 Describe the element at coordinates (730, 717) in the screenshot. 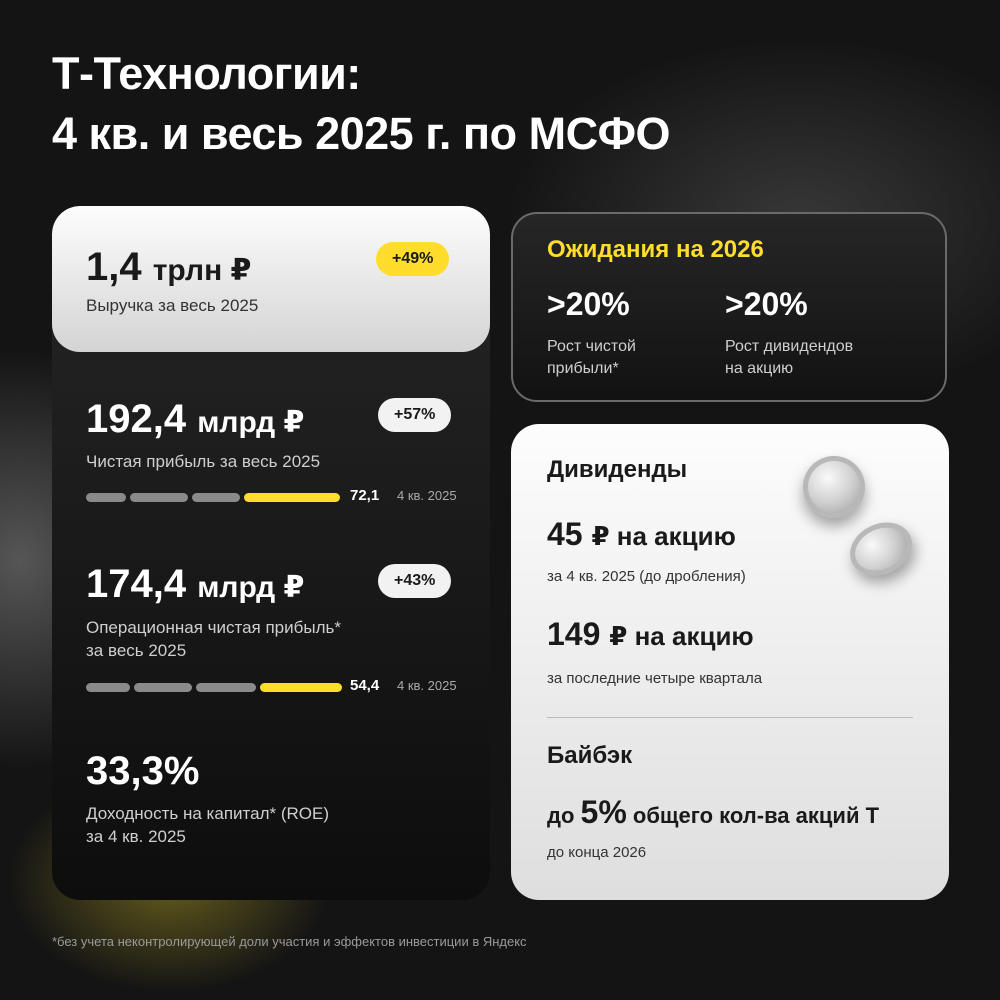

I see `divider` at that location.